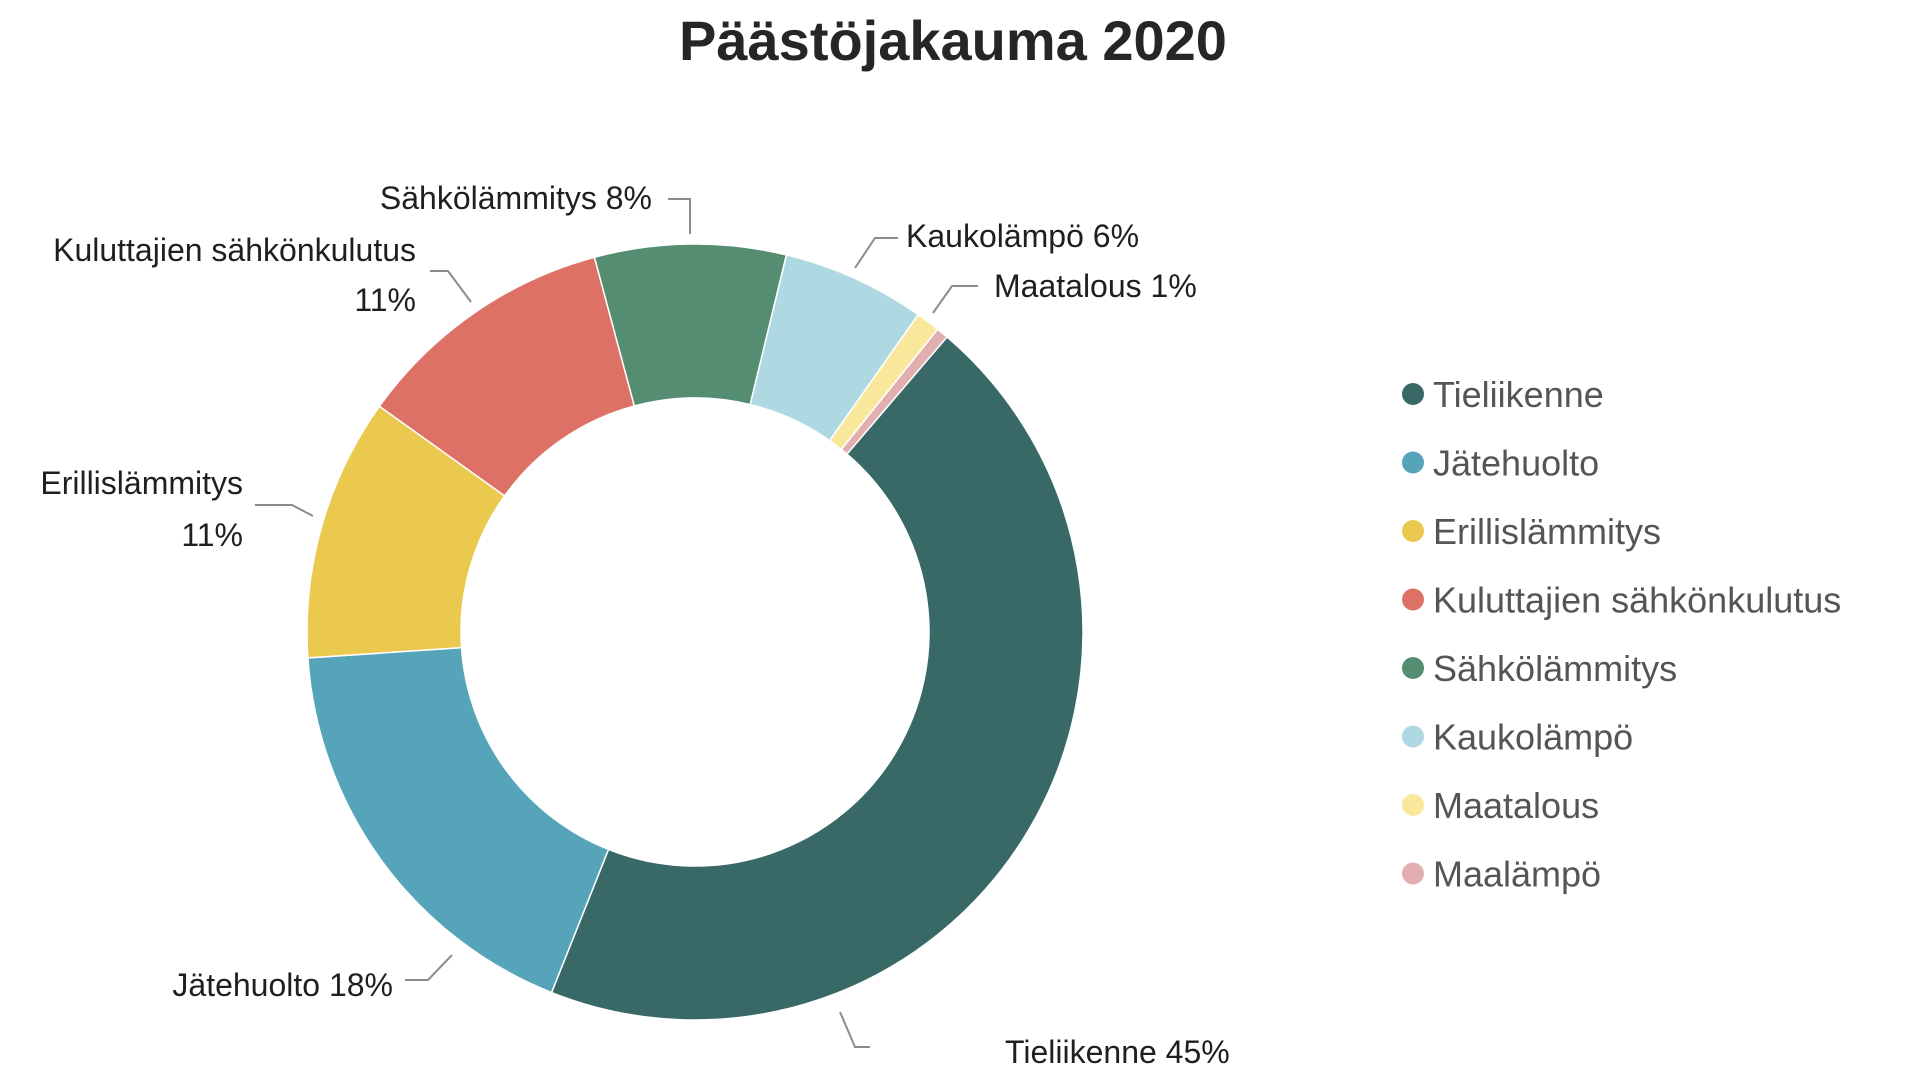 Image resolution: width=1907 pixels, height=1086 pixels. I want to click on data-label-tieliikenne: Tieliikenne 45%, so click(1117, 1052).